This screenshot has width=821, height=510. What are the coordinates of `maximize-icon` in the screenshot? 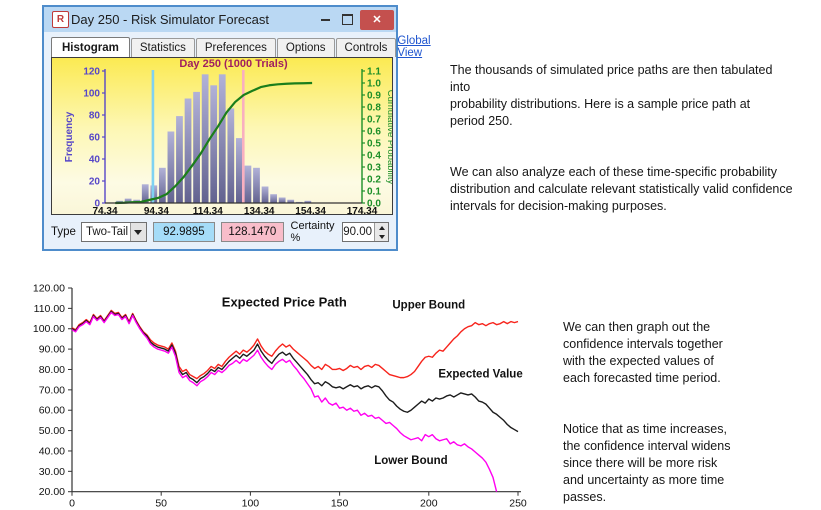 It's located at (347, 19).